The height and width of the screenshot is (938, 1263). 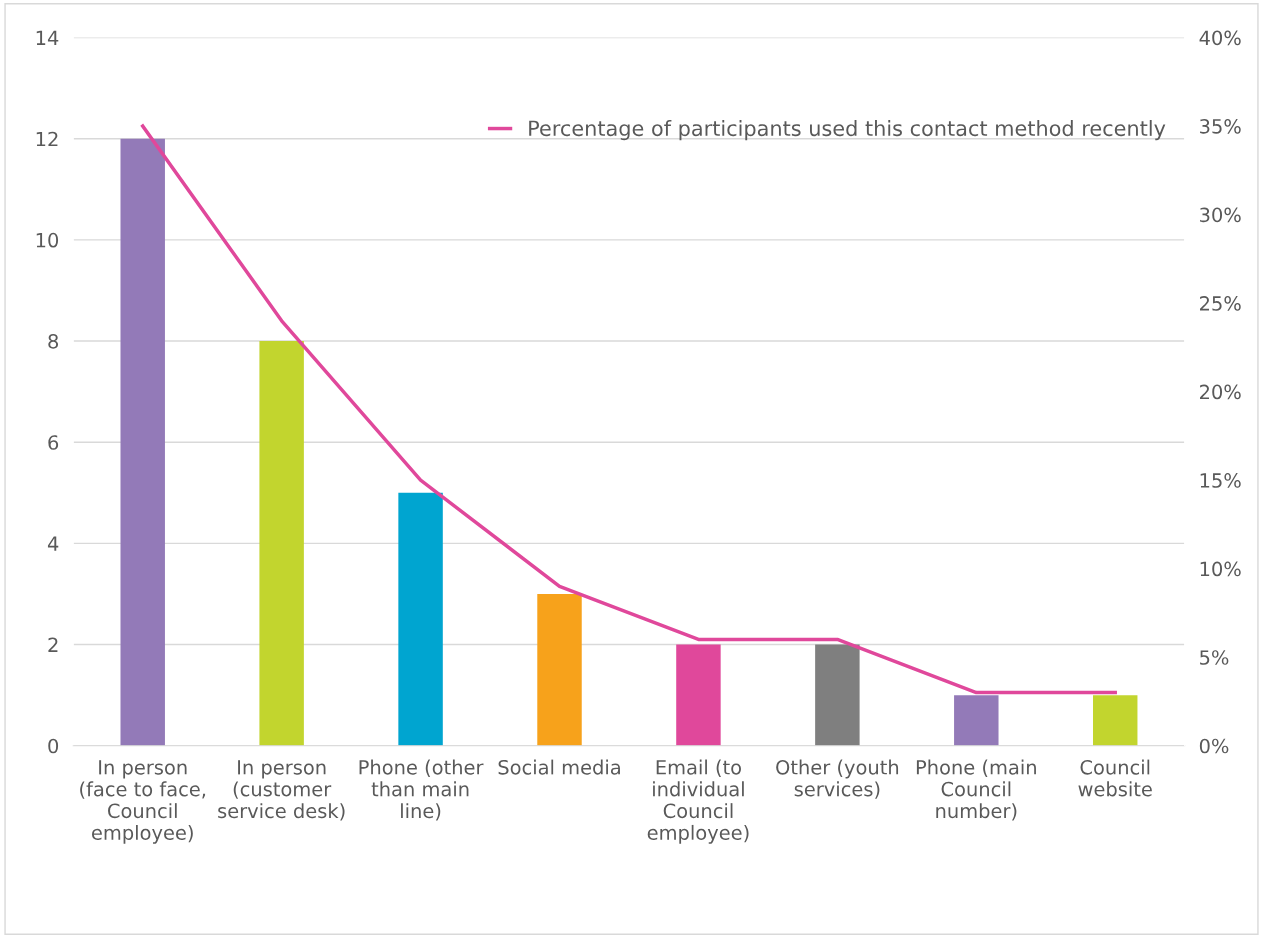 What do you see at coordinates (1220, 126) in the screenshot?
I see `y2-tick-label: 35%` at bounding box center [1220, 126].